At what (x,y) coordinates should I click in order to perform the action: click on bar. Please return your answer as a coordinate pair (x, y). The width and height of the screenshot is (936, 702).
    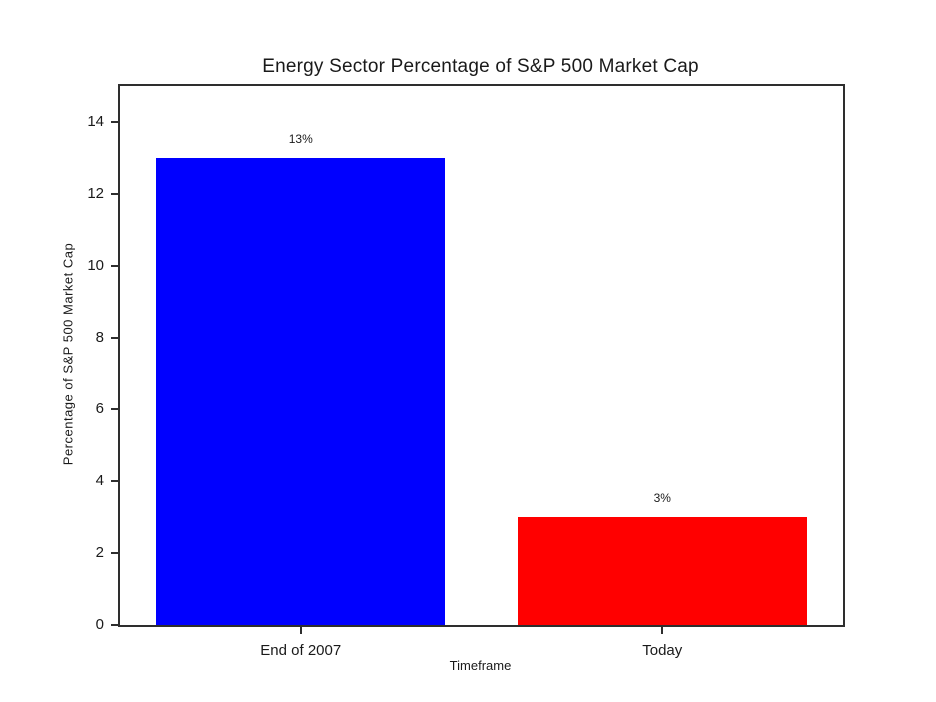
    Looking at the image, I should click on (662, 571).